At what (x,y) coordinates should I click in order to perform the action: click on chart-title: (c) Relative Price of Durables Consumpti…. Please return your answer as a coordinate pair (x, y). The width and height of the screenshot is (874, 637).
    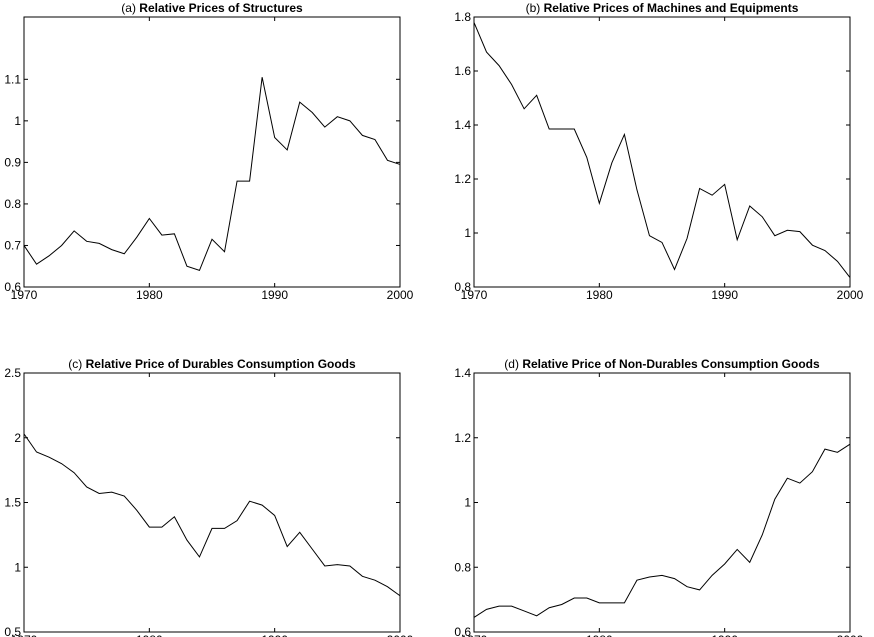
    Looking at the image, I should click on (212, 364).